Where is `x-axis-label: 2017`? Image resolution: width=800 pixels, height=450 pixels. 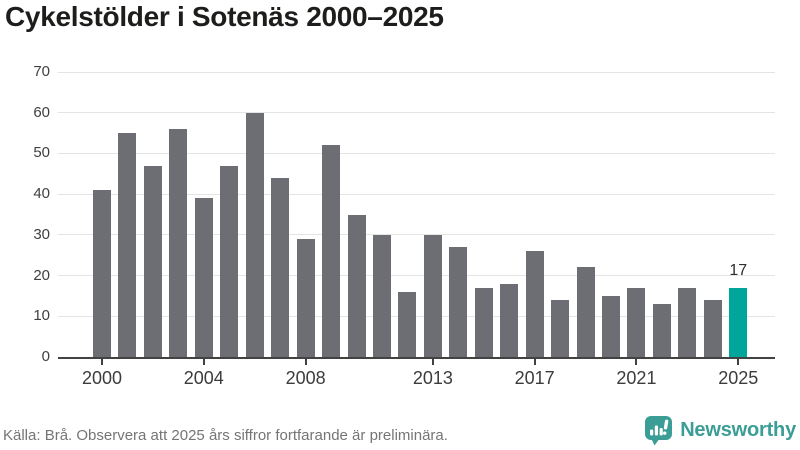
x-axis-label: 2017 is located at coordinates (534, 378).